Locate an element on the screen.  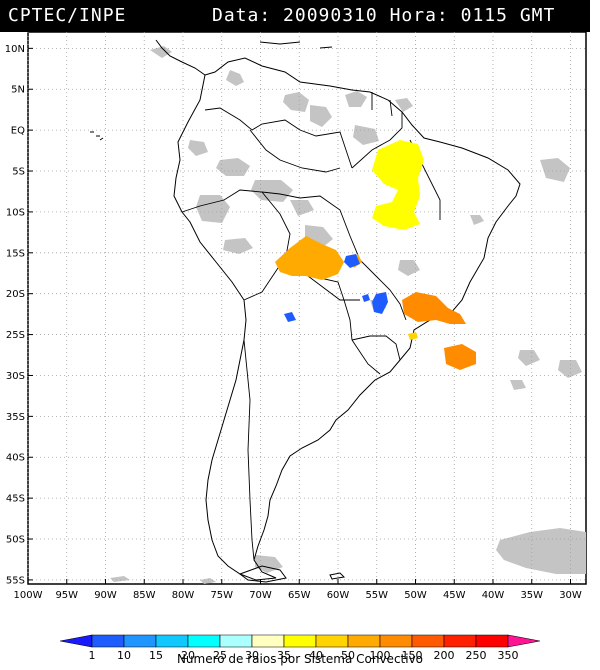
latitude-label: 50S is located at coordinates (15, 540).